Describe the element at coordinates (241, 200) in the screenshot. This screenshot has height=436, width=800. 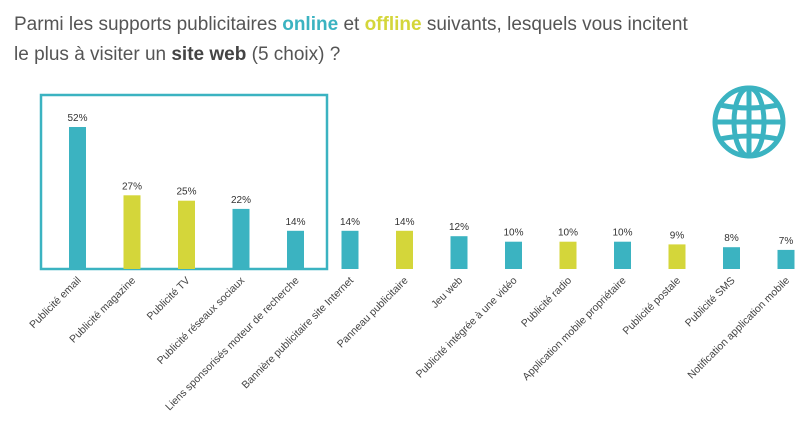
I see `value-label: 22%` at that location.